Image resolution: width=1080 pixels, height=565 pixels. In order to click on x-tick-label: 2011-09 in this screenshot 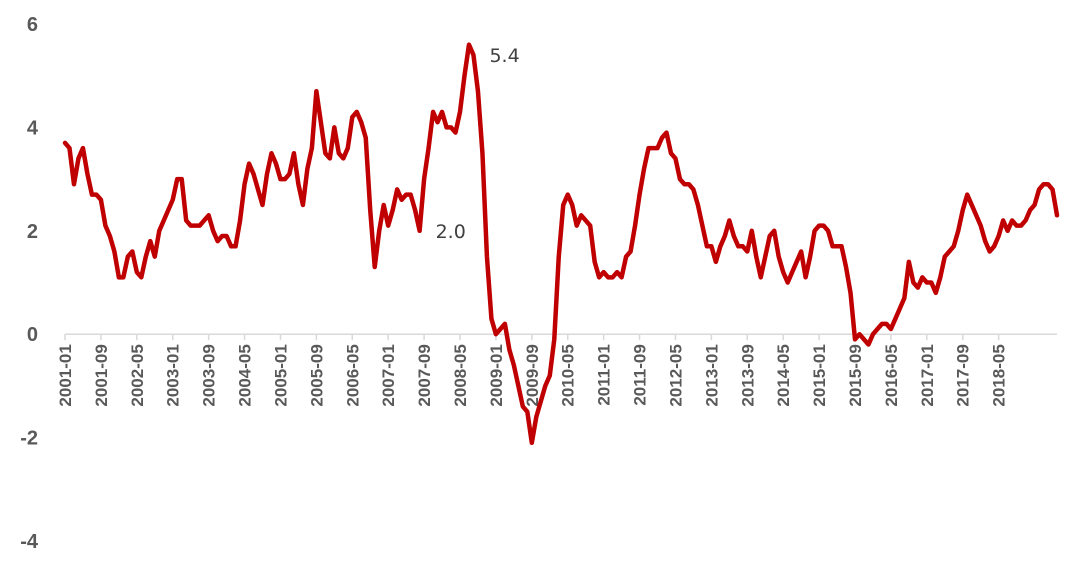, I will do `click(640, 374)`.